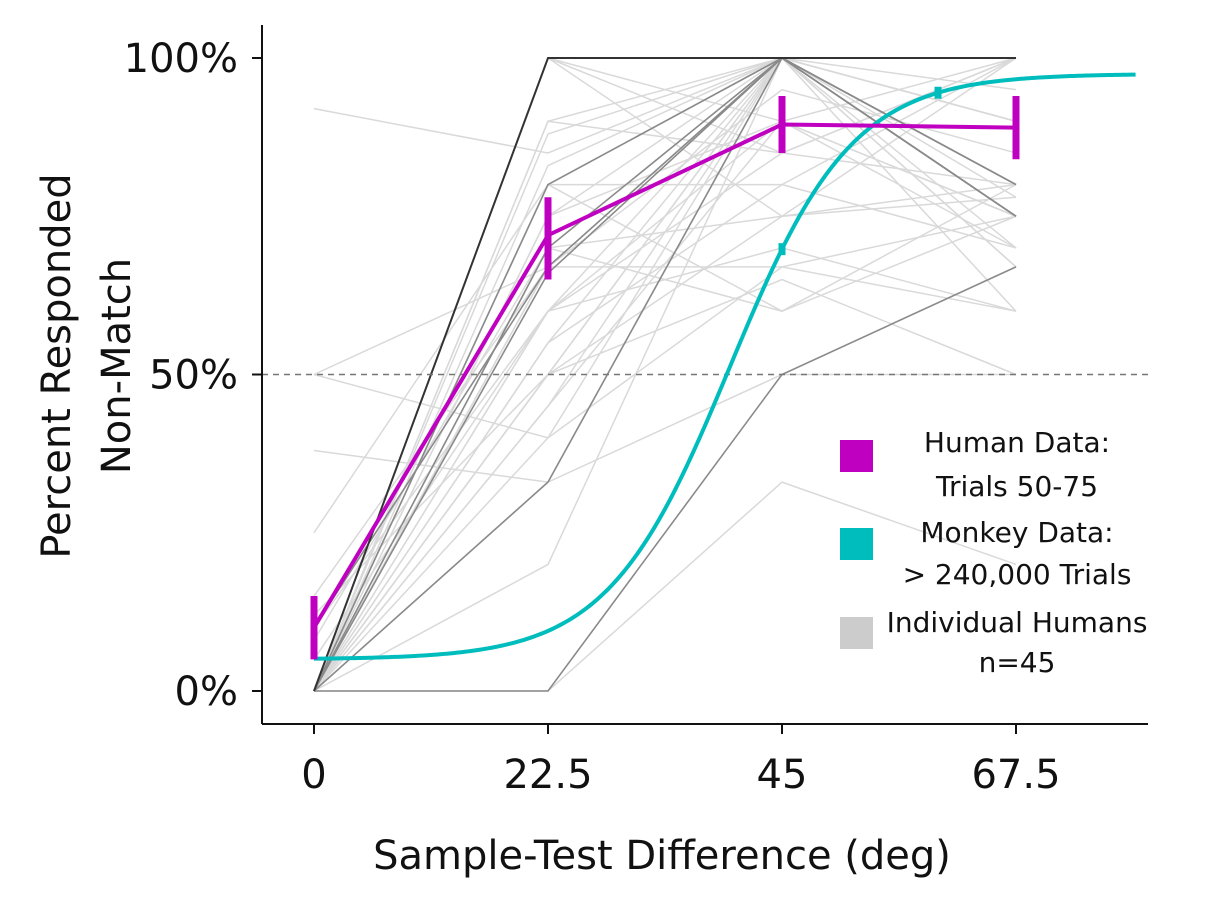  I want to click on x-ticks: 0 22.5 45 67.5, so click(681, 761).